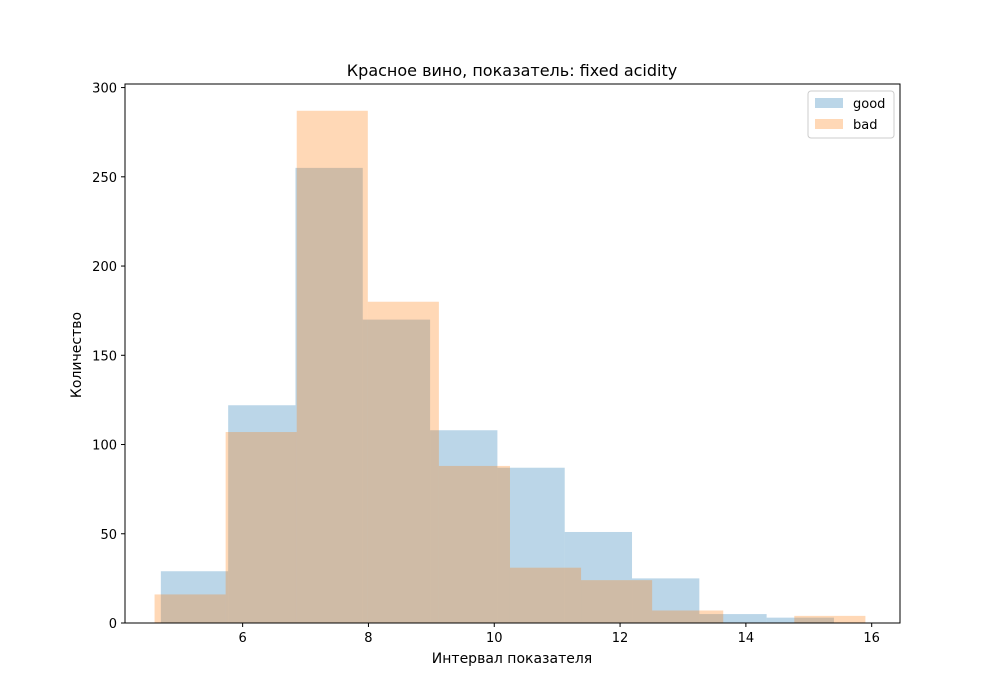 Image resolution: width=1000 pixels, height=700 pixels. Describe the element at coordinates (104, 89) in the screenshot. I see `y-tick-label: 300` at that location.